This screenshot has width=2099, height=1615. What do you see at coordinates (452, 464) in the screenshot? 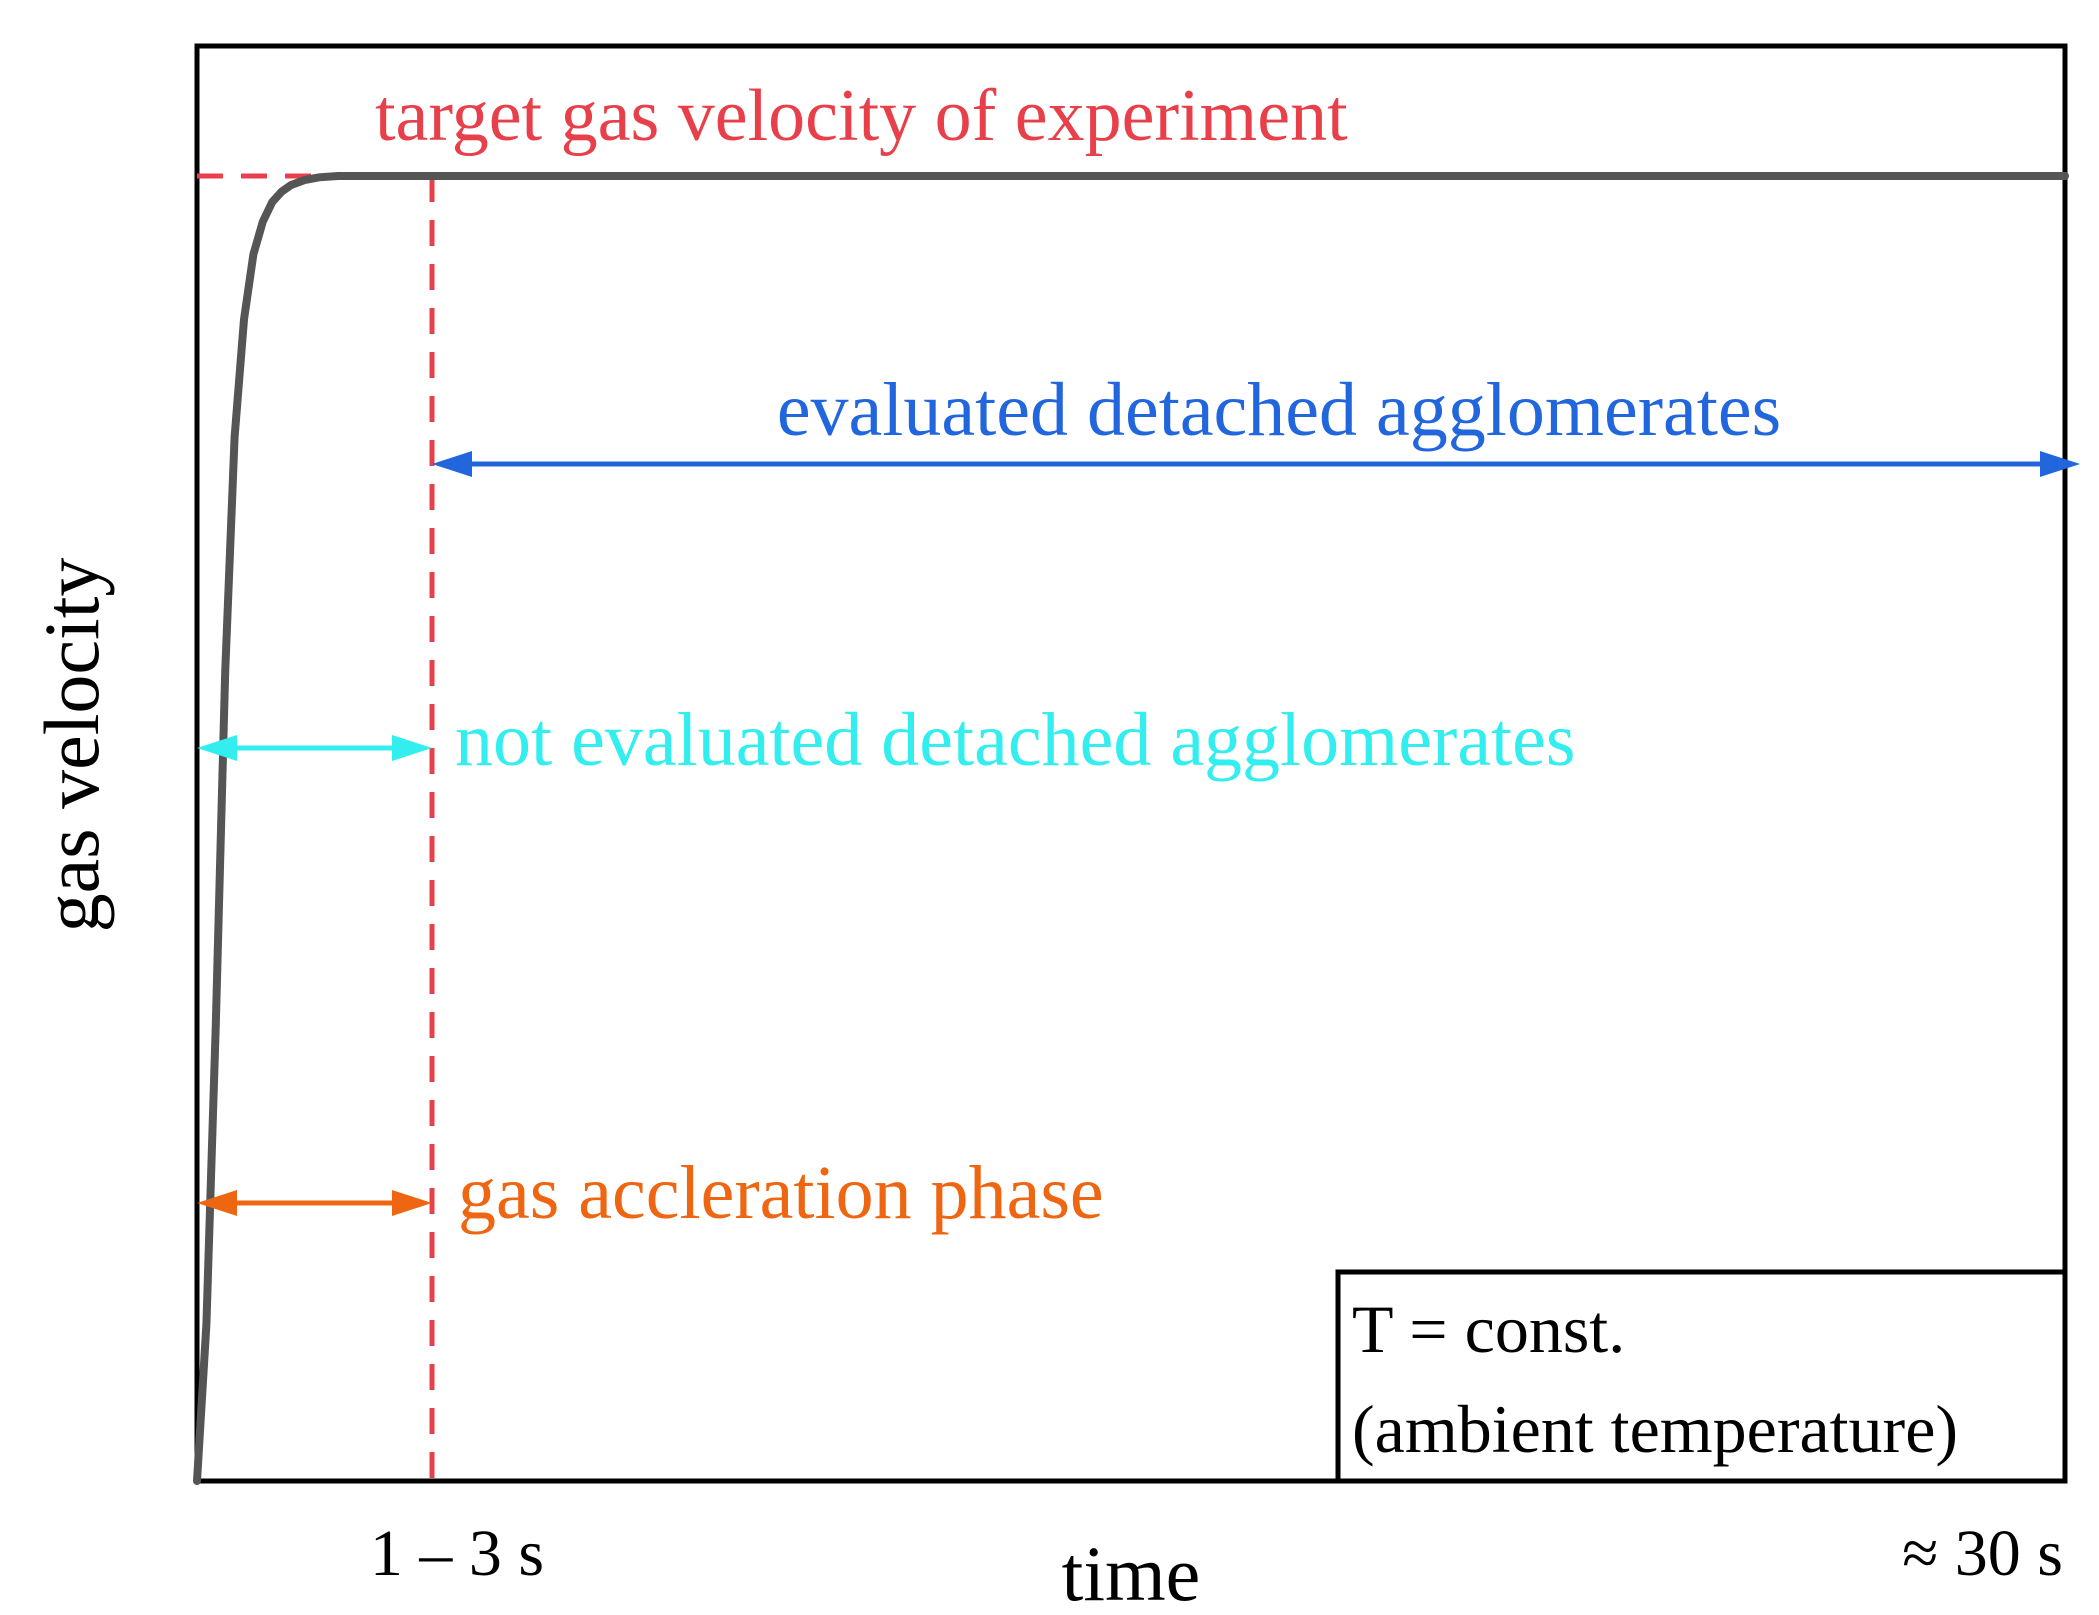
I see `evaluated-arrowhead-left` at bounding box center [452, 464].